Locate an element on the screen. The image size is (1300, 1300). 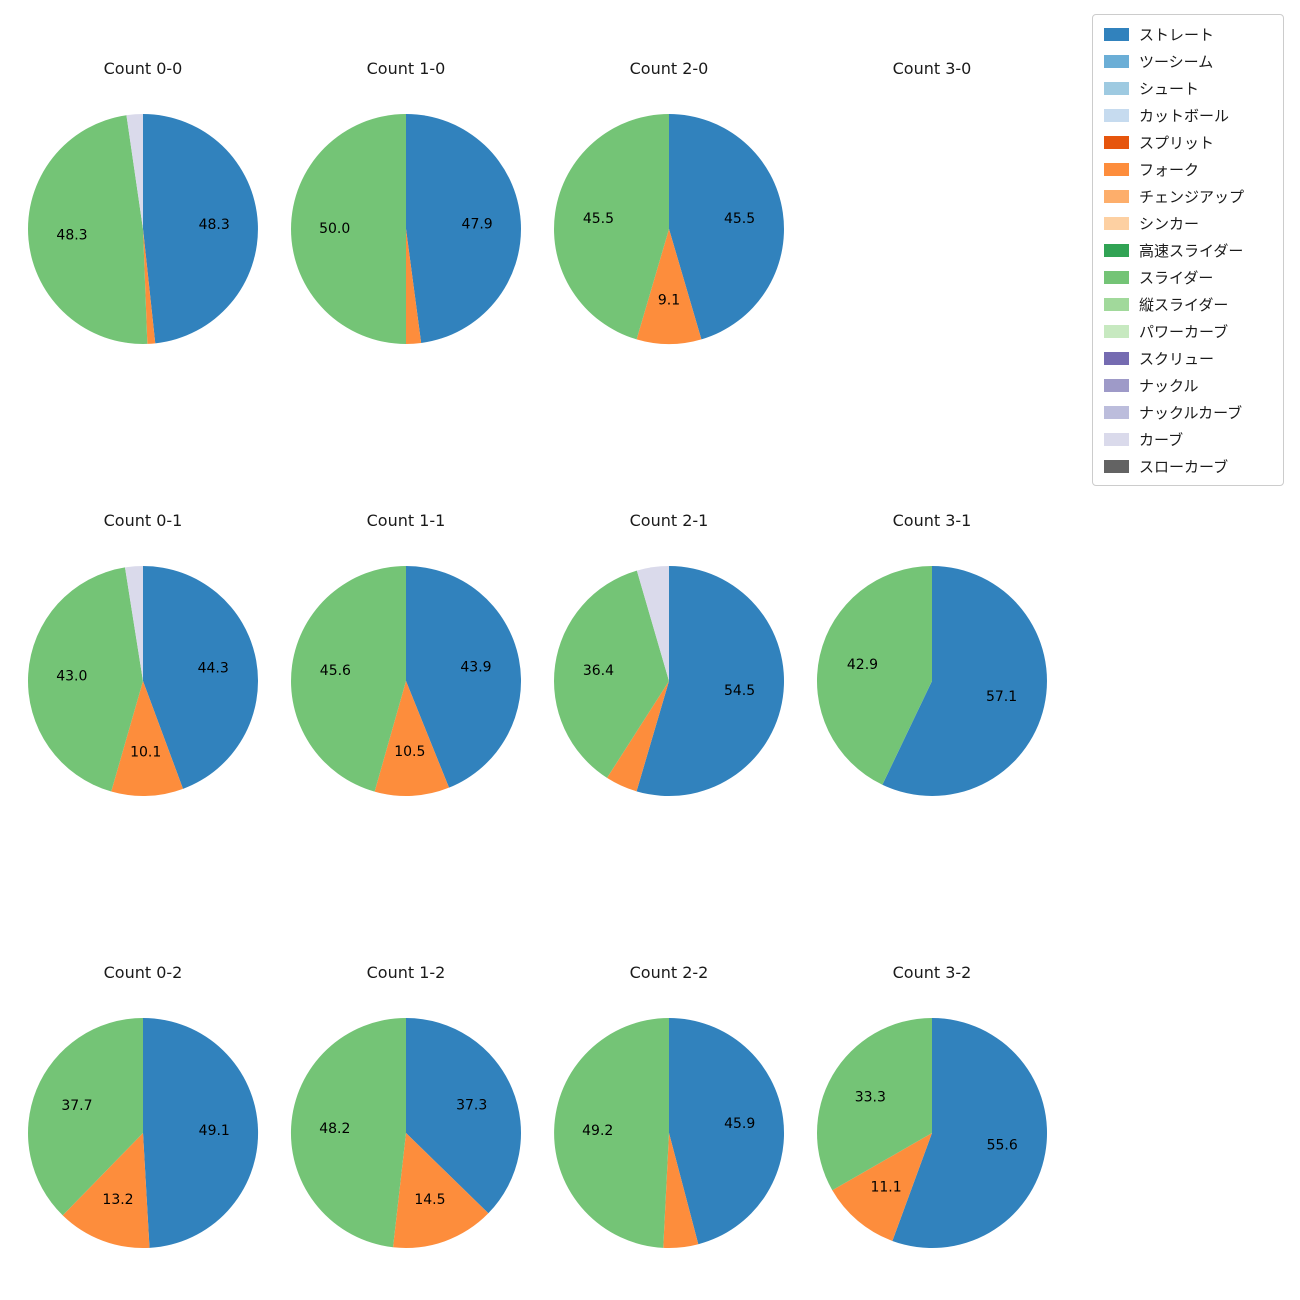
pie-percent-label: 50.0 is located at coordinates (334, 229).